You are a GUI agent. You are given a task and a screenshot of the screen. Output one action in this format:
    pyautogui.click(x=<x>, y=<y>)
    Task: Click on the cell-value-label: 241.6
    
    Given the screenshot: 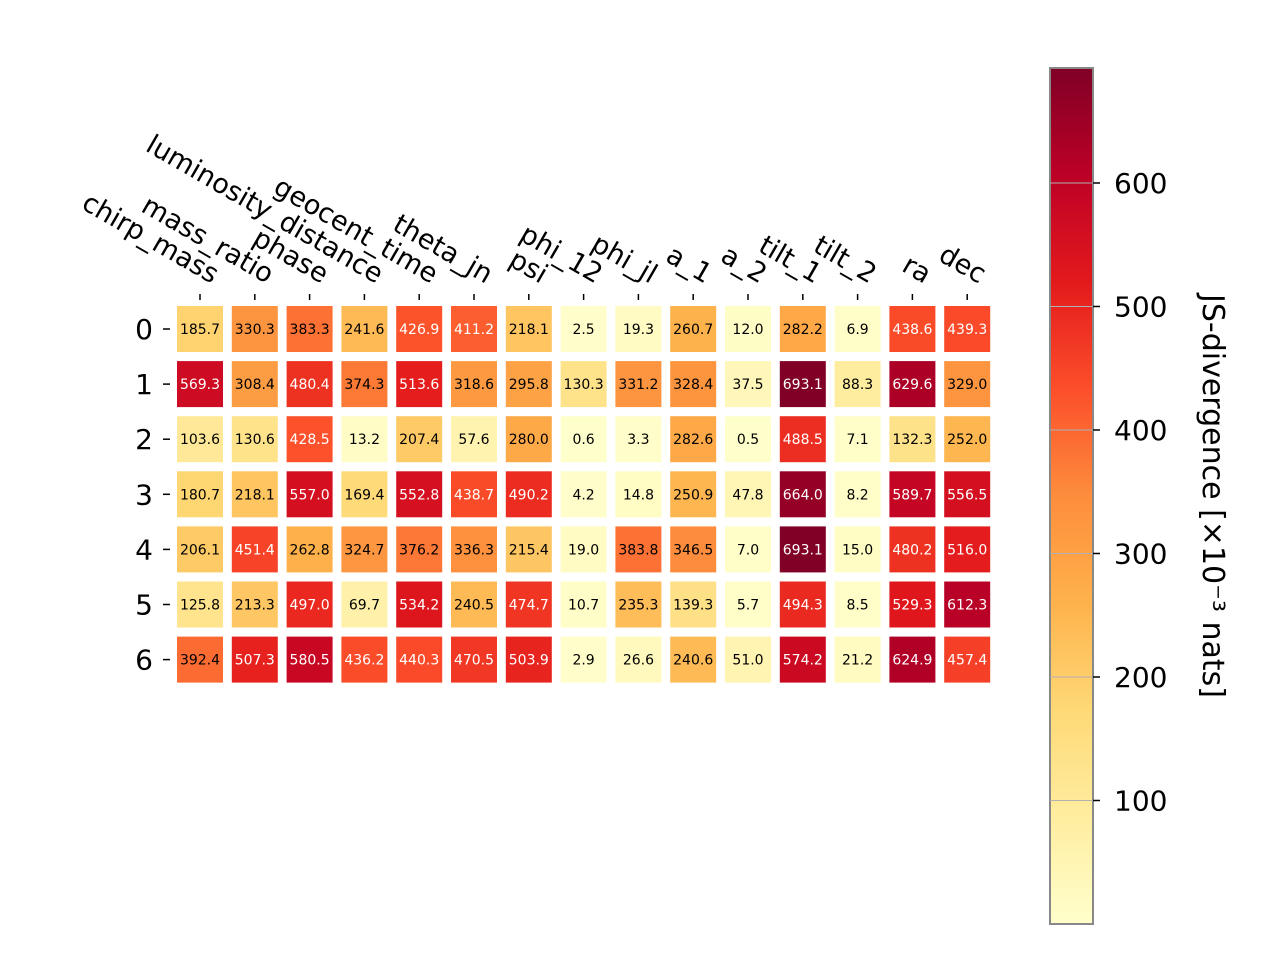 What is the action you would take?
    pyautogui.click(x=364, y=330)
    